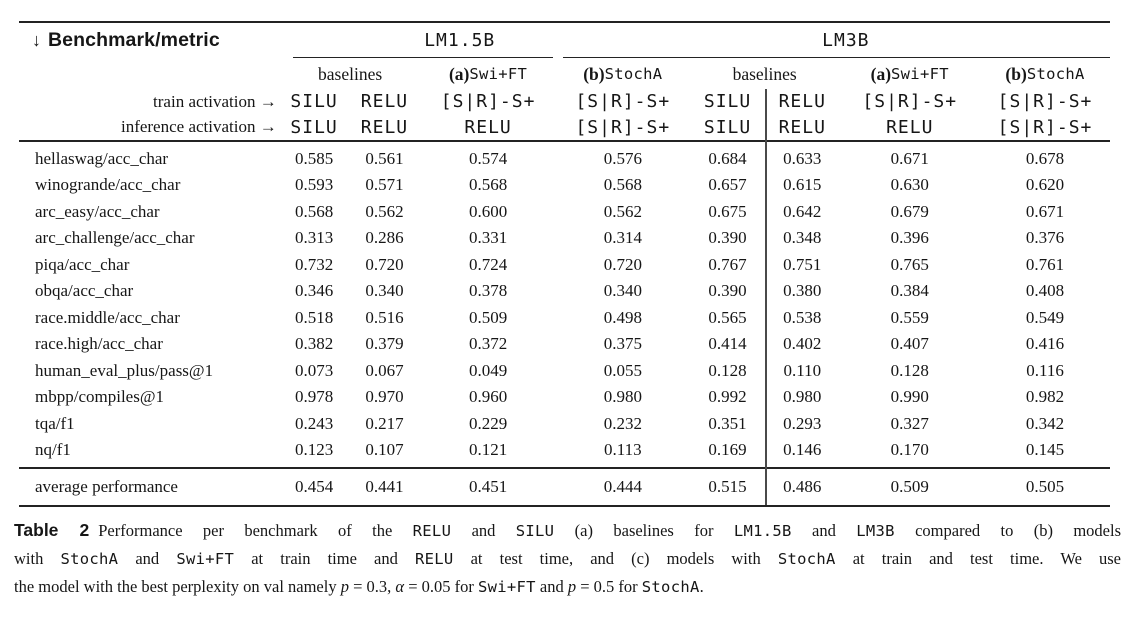 The image size is (1135, 635). Describe the element at coordinates (1016, 73) in the screenshot. I see `text-segment: (b)` at that location.